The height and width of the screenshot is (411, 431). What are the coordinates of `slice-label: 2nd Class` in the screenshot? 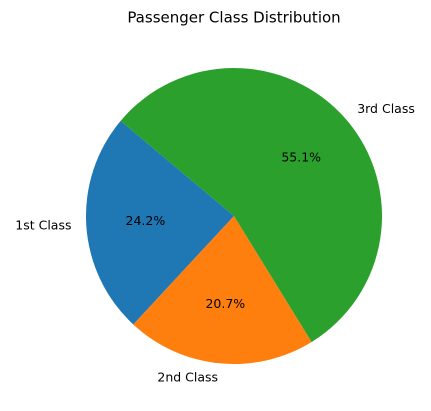 It's located at (187, 377).